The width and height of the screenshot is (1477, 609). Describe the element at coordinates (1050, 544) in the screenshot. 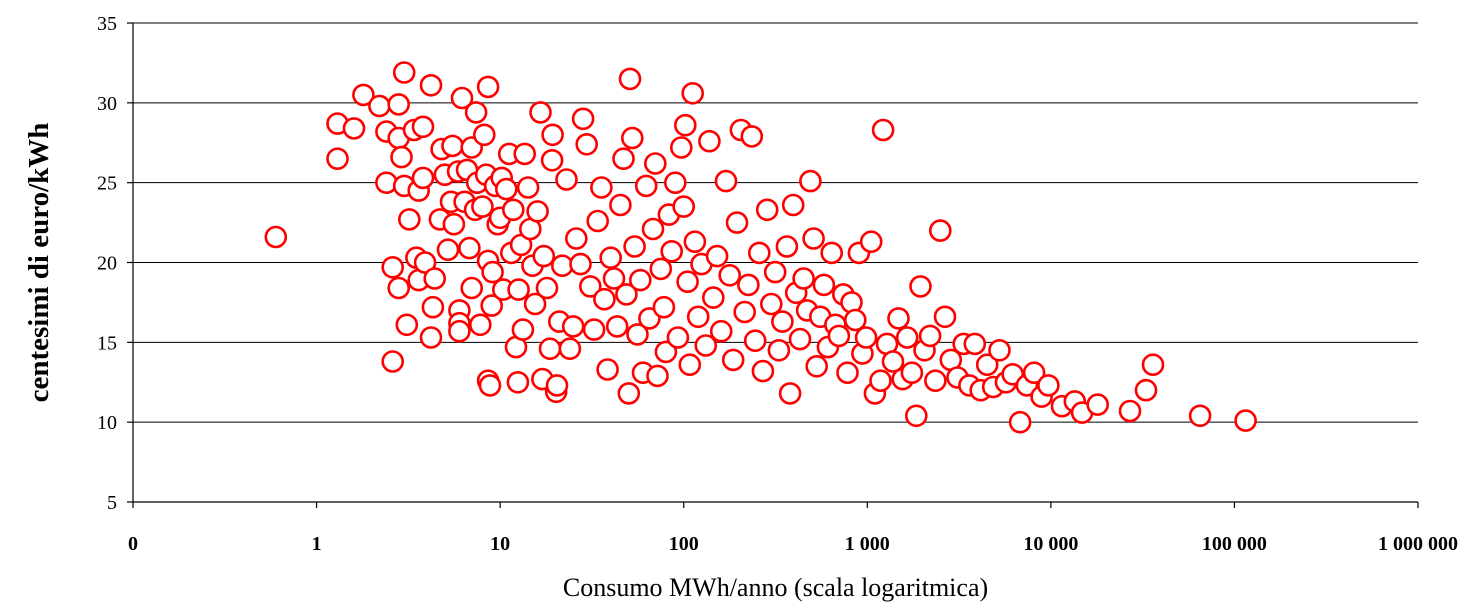

I see `x-tick-label: 10 000` at that location.